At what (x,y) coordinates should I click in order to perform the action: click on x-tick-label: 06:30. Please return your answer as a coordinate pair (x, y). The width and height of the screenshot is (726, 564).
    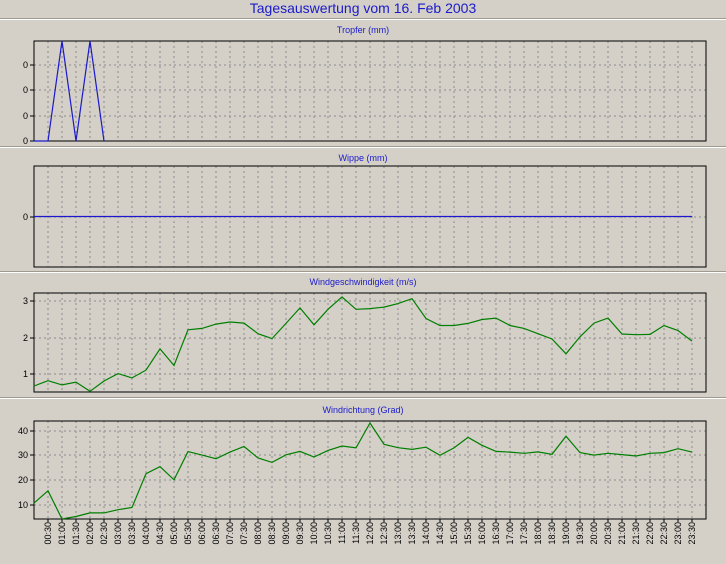
    Looking at the image, I should click on (216, 533).